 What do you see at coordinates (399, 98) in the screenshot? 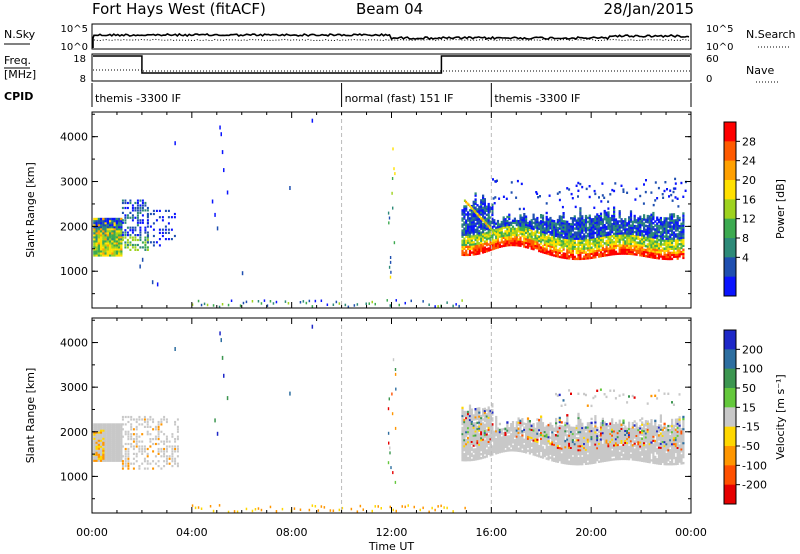
I see `cpid-segment-label: normal (fast) 151 IF` at bounding box center [399, 98].